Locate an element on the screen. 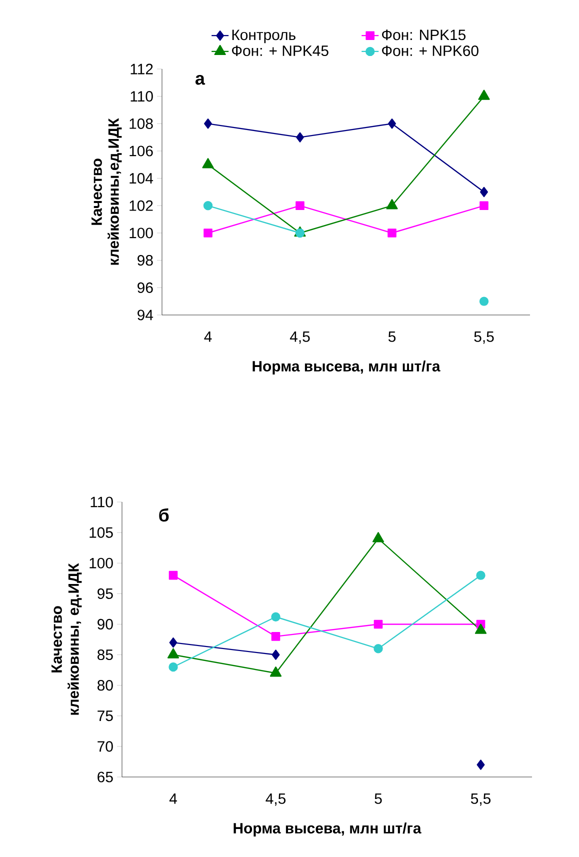  y-tick-label: 105 is located at coordinates (101, 532).